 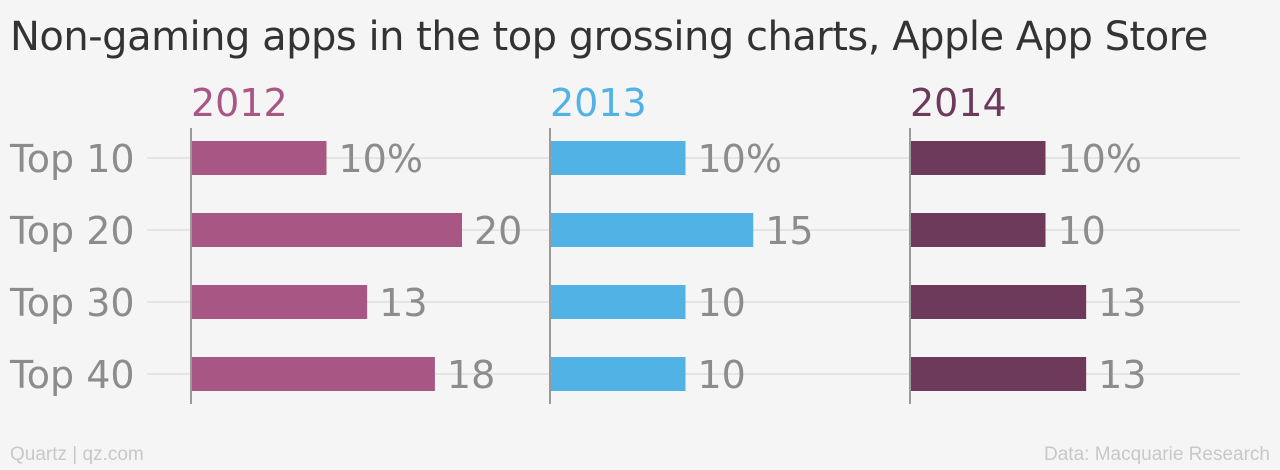 I want to click on panel-title: 2012, so click(x=239, y=103).